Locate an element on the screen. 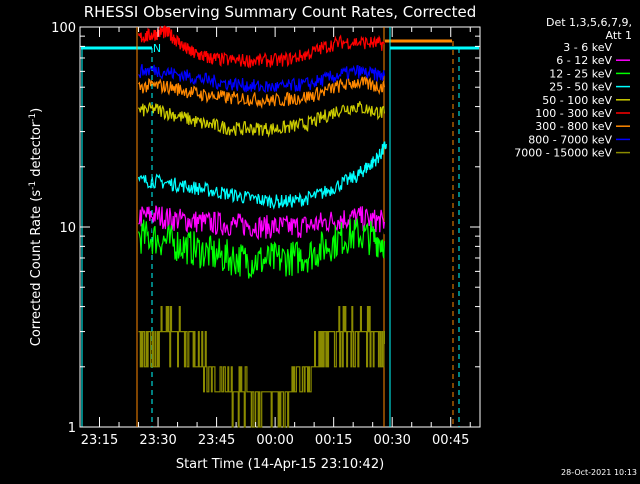 This screenshot has height=484, width=640. series-line-3-6-keV is located at coordinates (261, 235).